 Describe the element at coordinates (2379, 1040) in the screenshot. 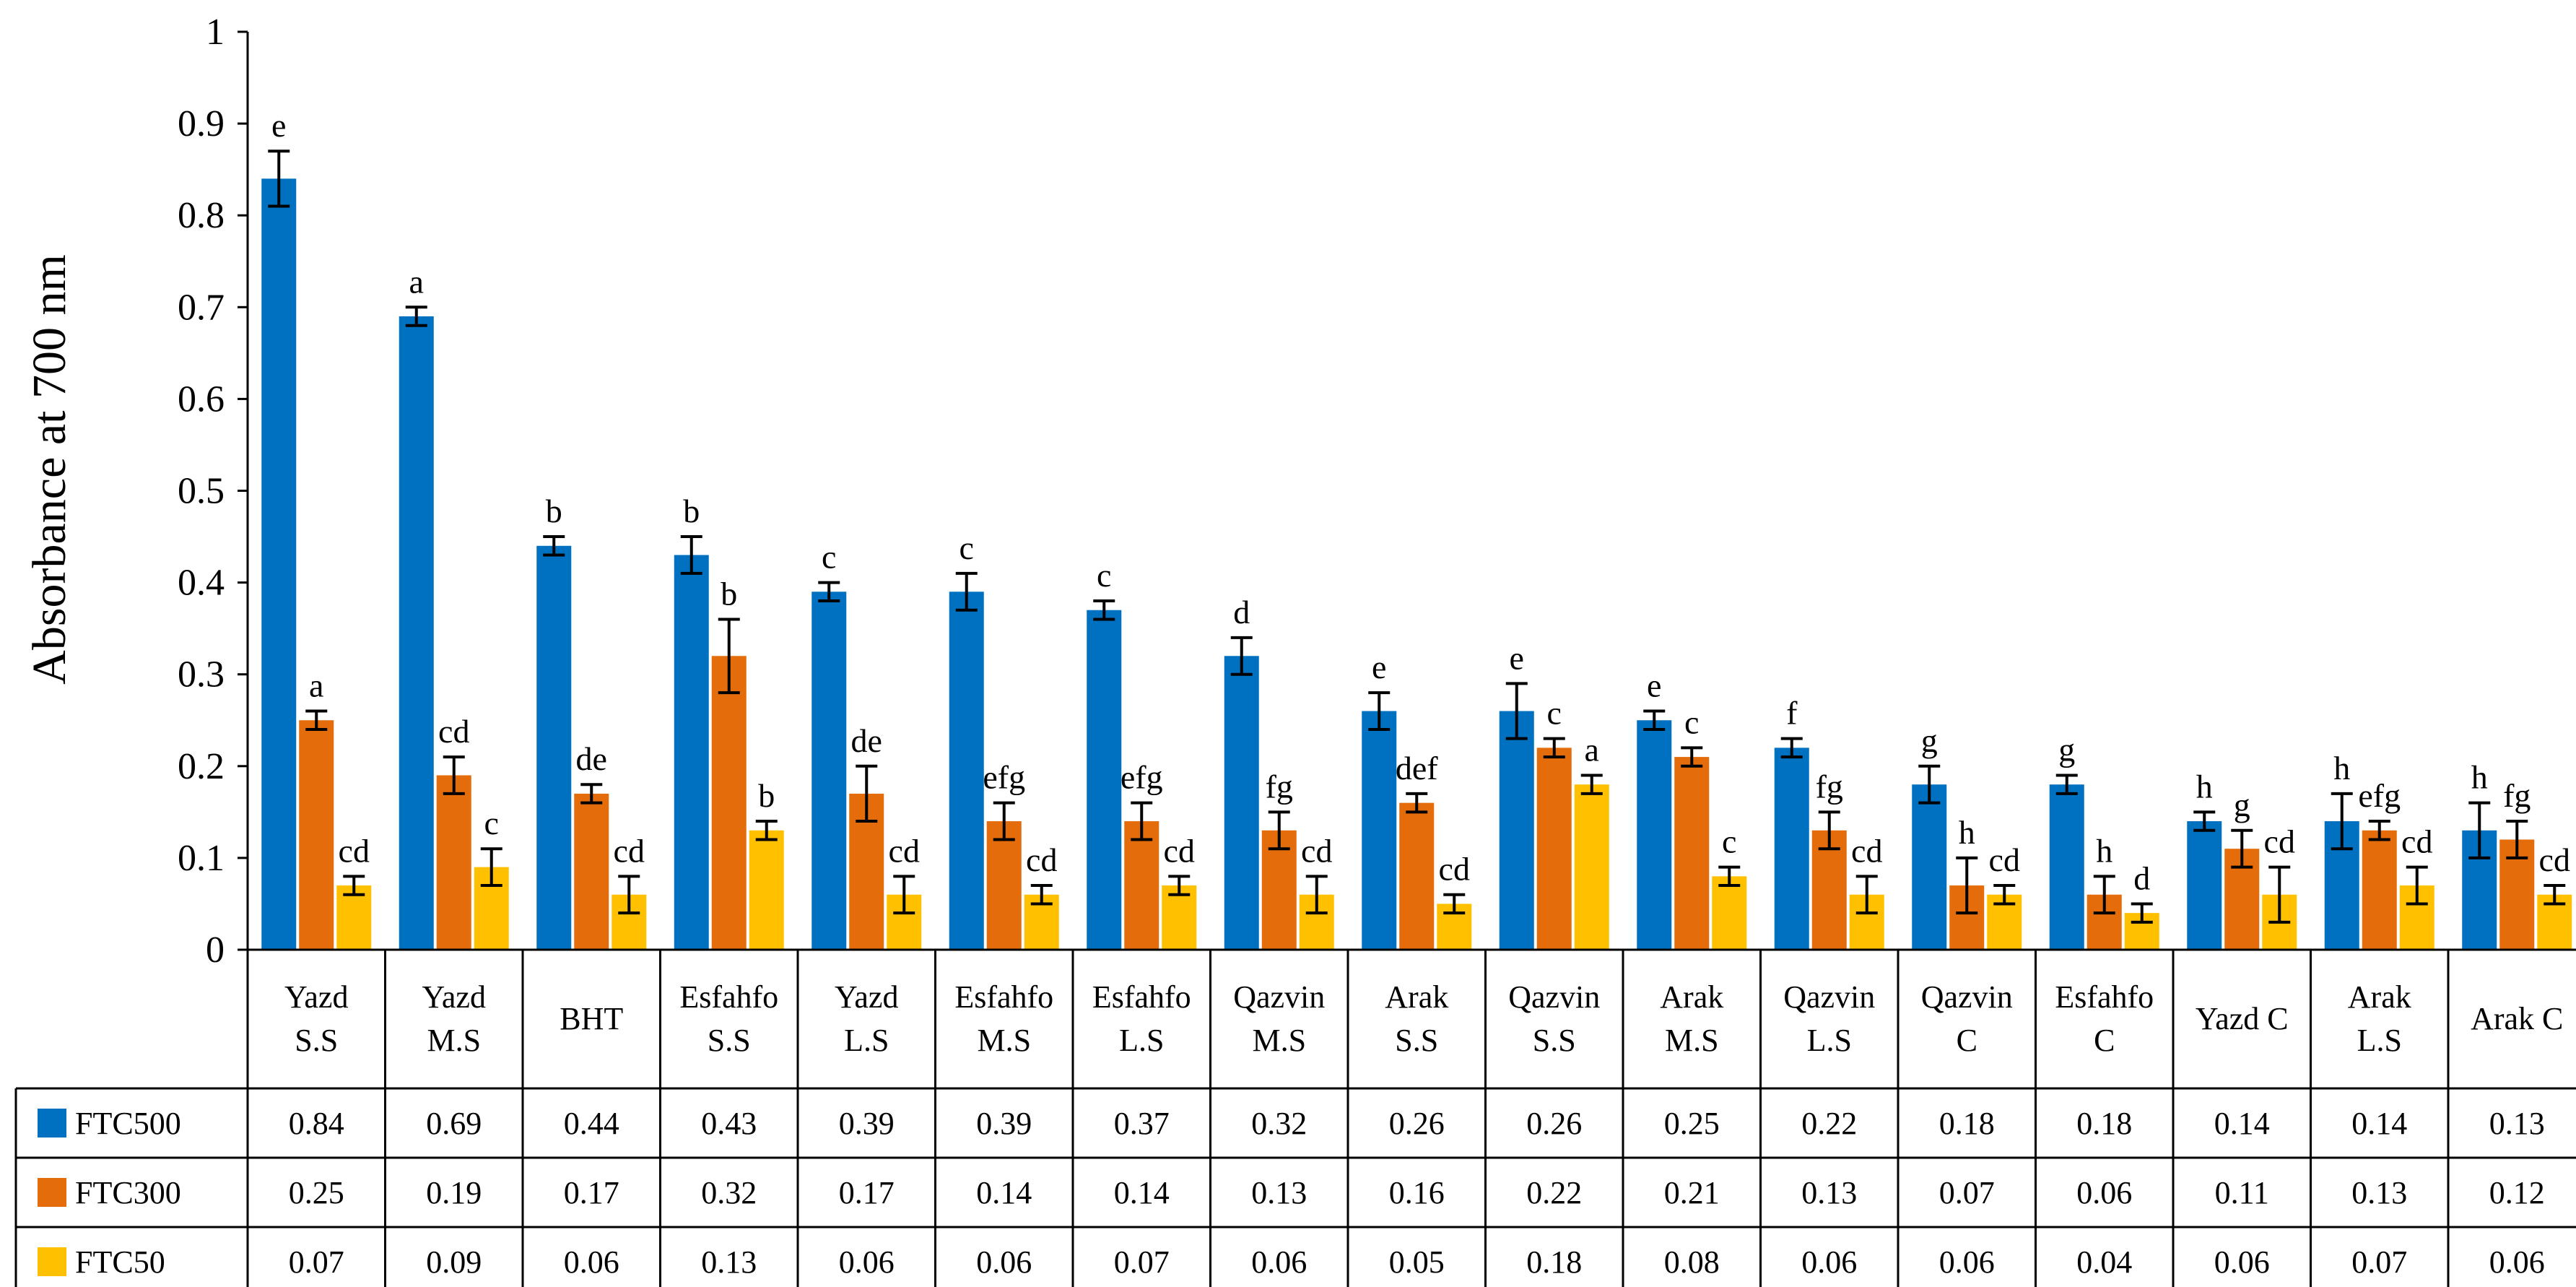

I see `category-label: L.S` at that location.